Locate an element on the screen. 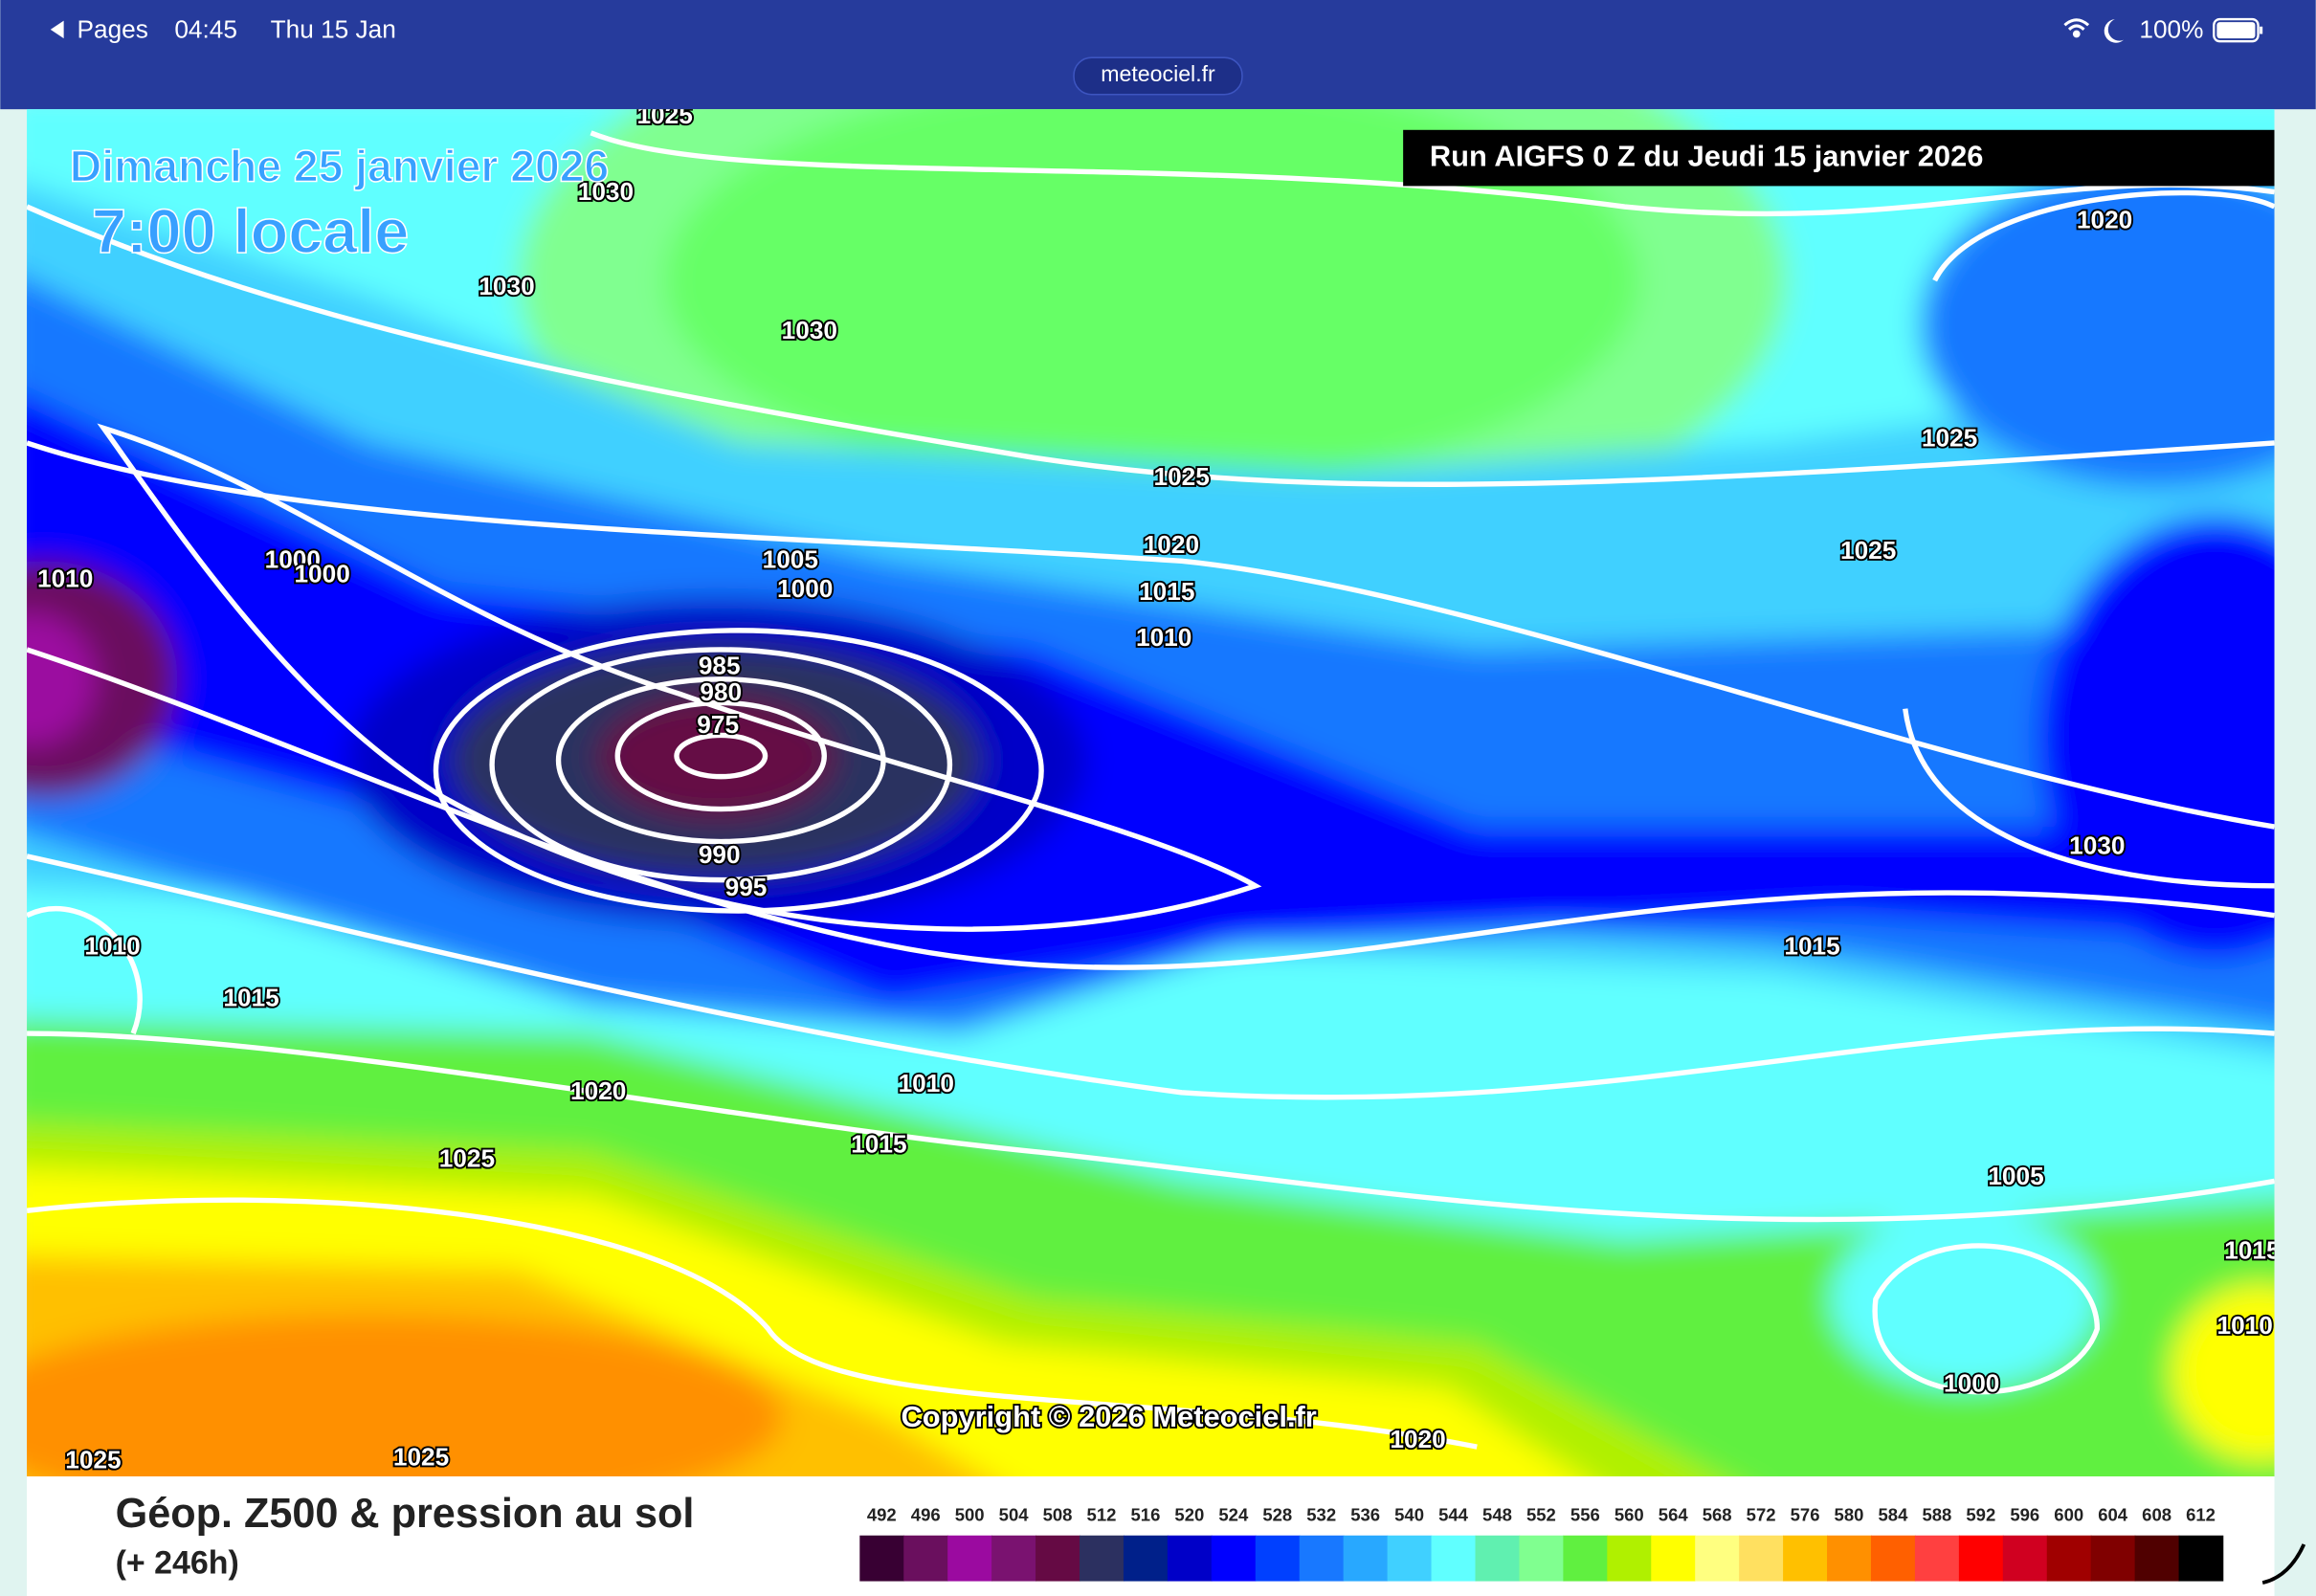  scale-label: 520 is located at coordinates (1189, 1515).